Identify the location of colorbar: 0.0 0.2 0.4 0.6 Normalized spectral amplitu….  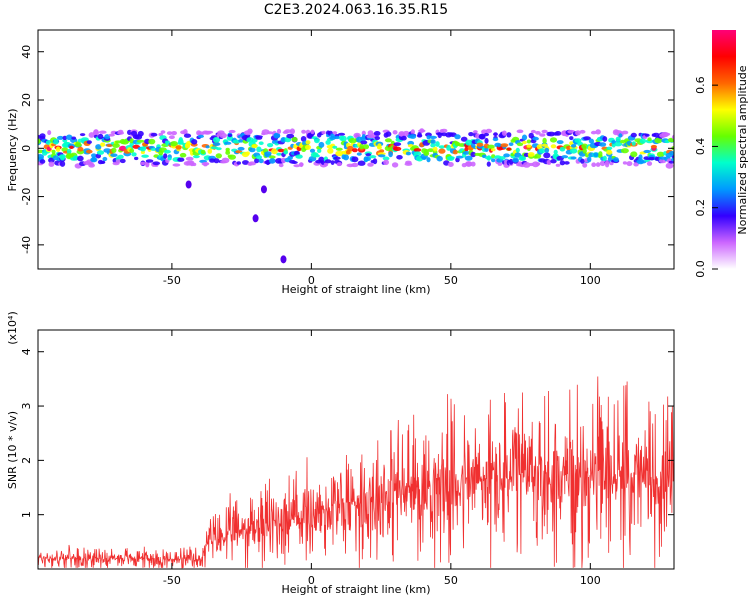
(721, 154).